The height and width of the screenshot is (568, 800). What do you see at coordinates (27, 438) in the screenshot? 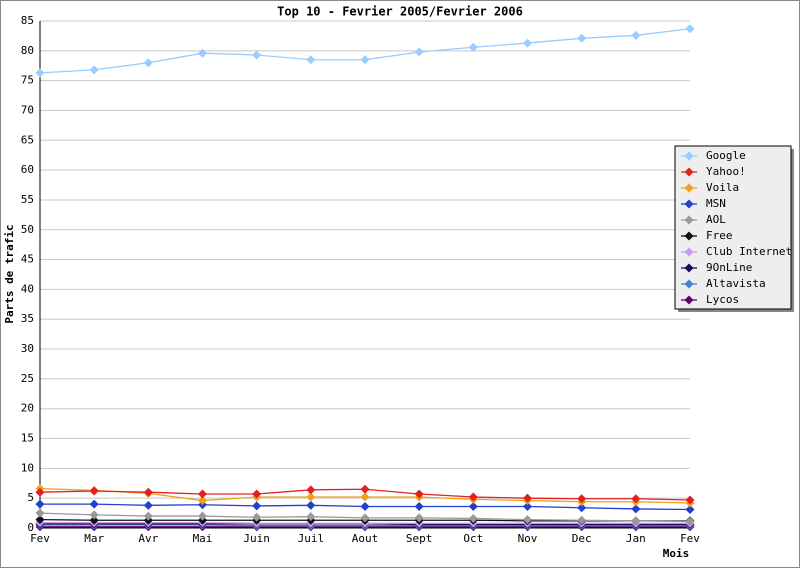
I see `y-tick-label: 15` at bounding box center [27, 438].